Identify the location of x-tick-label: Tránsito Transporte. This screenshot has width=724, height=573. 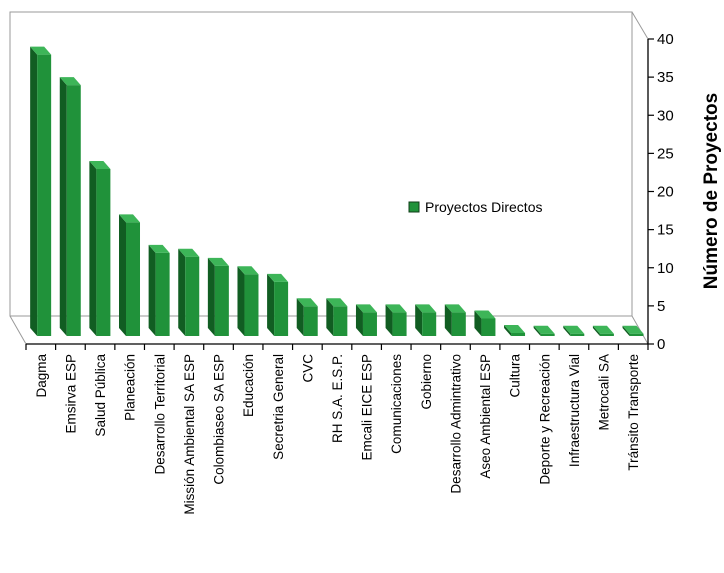
(633, 412).